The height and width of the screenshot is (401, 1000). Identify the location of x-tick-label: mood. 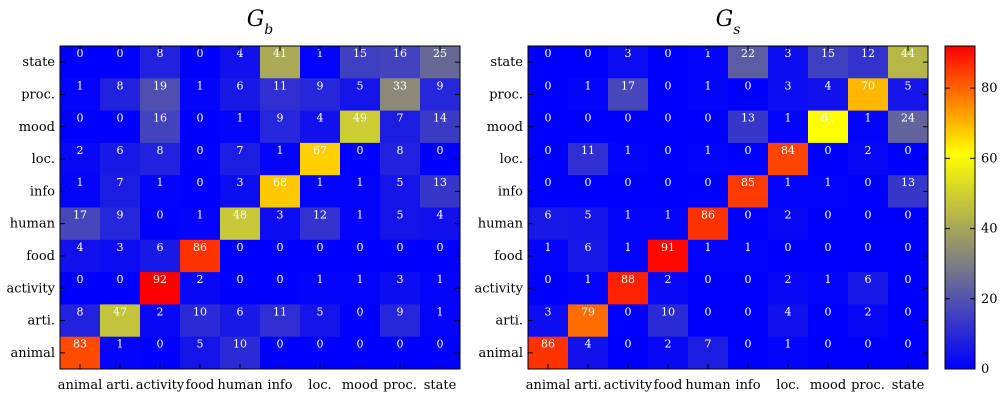
(360, 385).